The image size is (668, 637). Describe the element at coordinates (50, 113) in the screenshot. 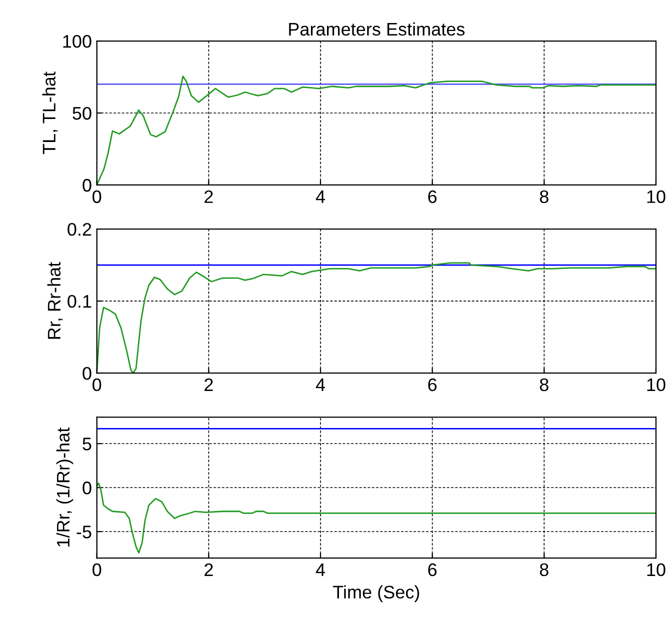

I see `y-axis-title: TL, TL-hat` at that location.